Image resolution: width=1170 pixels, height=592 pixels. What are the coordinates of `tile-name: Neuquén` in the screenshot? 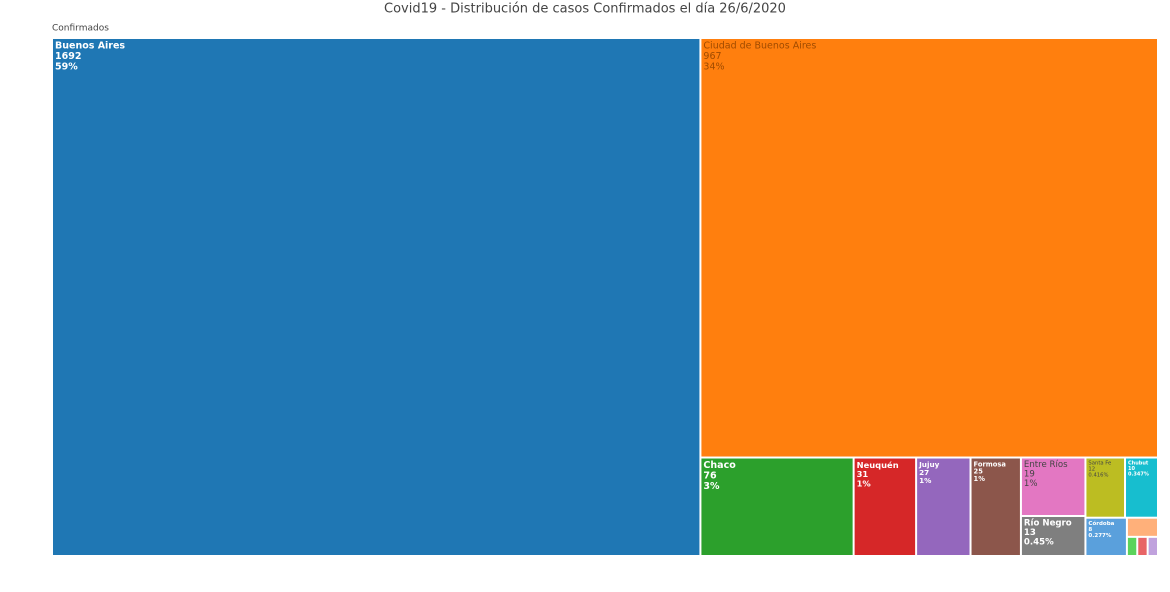 It's located at (878, 465).